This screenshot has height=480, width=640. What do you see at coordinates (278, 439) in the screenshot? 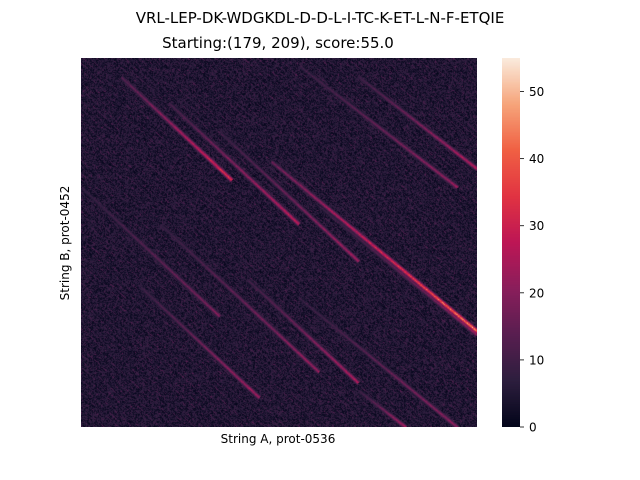
I see `x-axis-label: String A, prot-0536` at bounding box center [278, 439].